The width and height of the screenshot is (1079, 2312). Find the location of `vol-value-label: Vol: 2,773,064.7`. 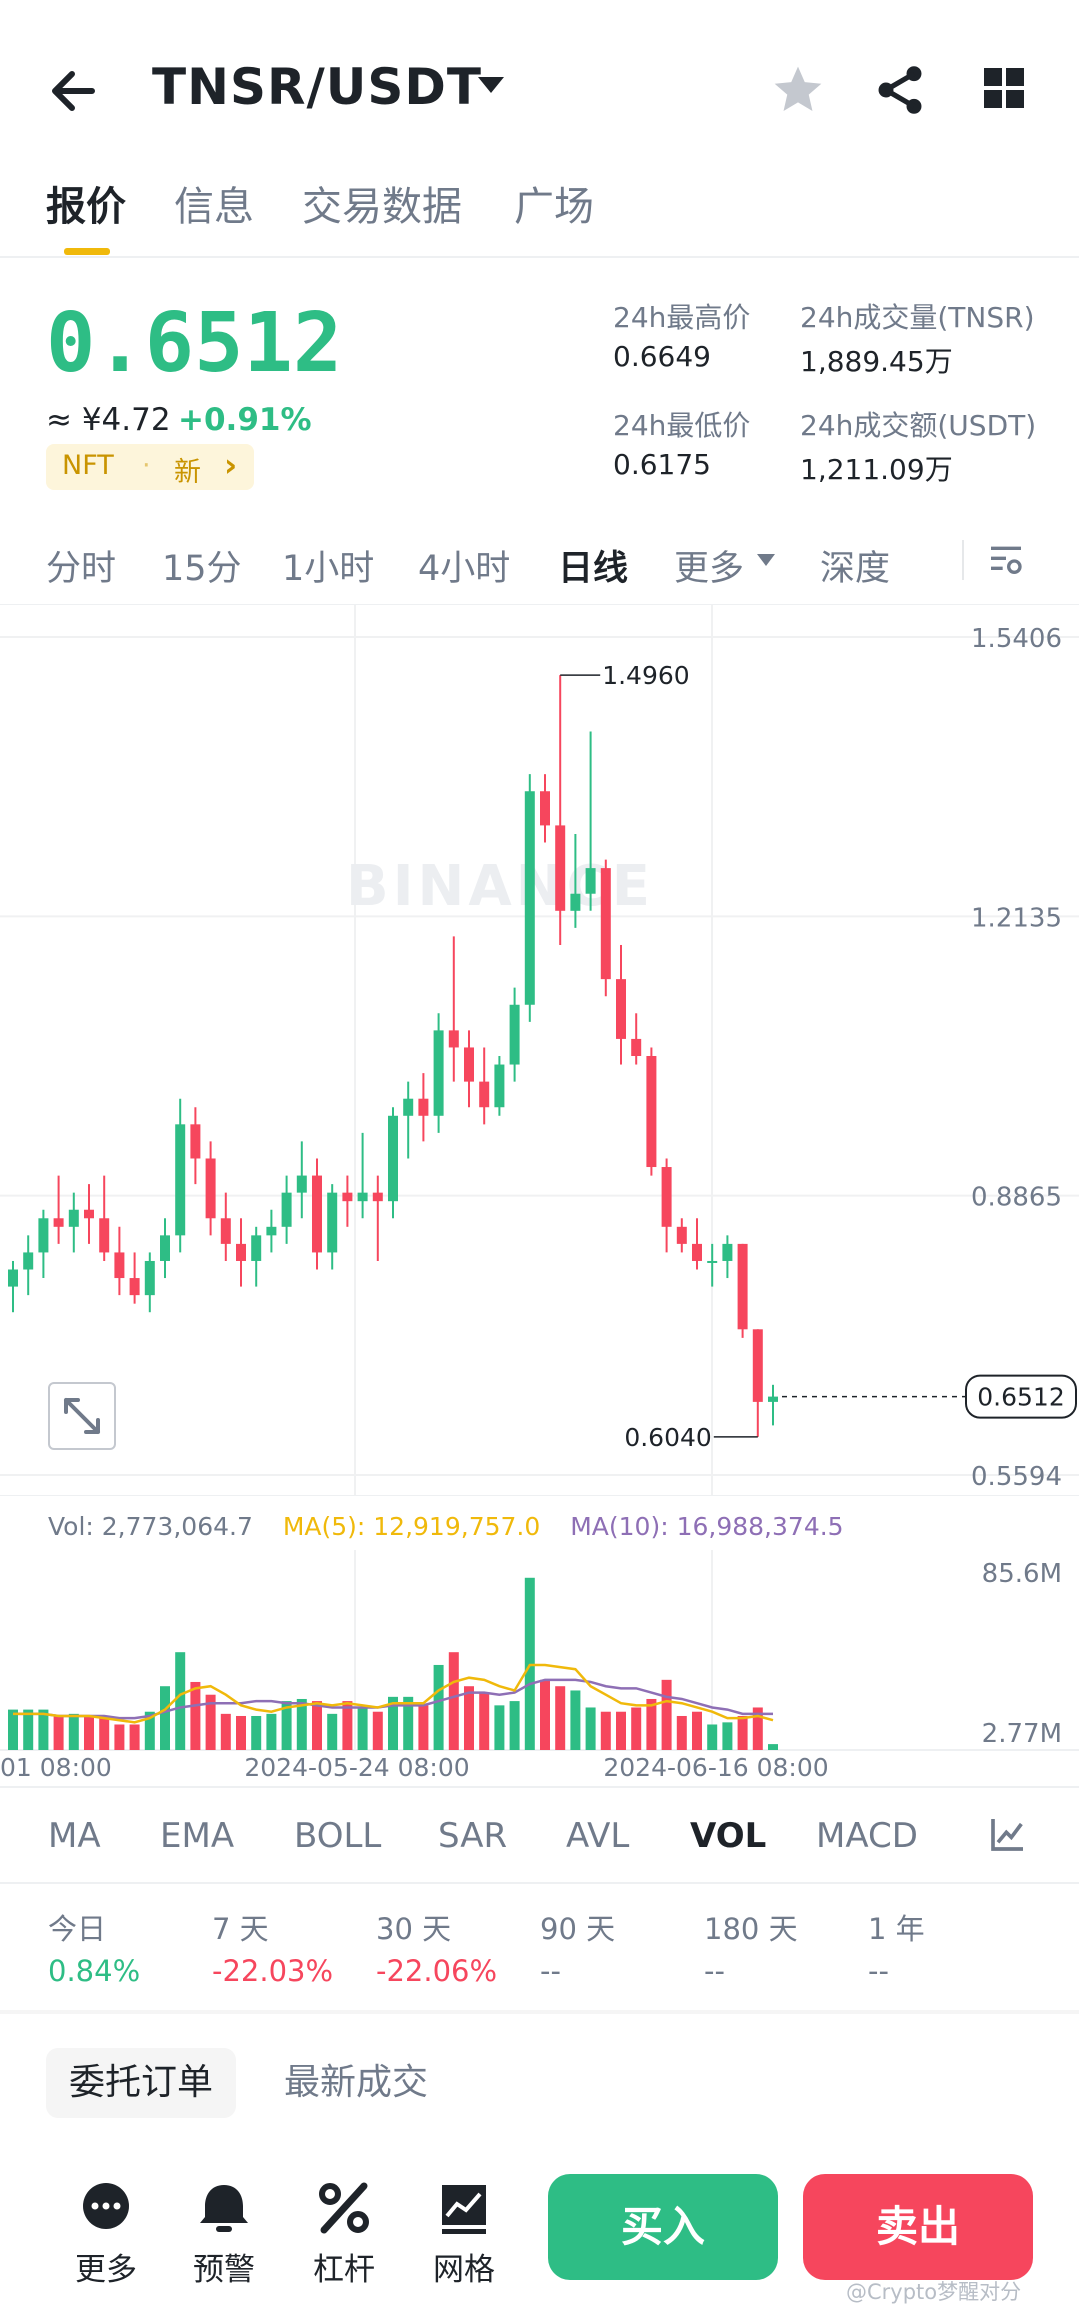

vol-value-label: Vol: 2,773,064.7 is located at coordinates (150, 1526).